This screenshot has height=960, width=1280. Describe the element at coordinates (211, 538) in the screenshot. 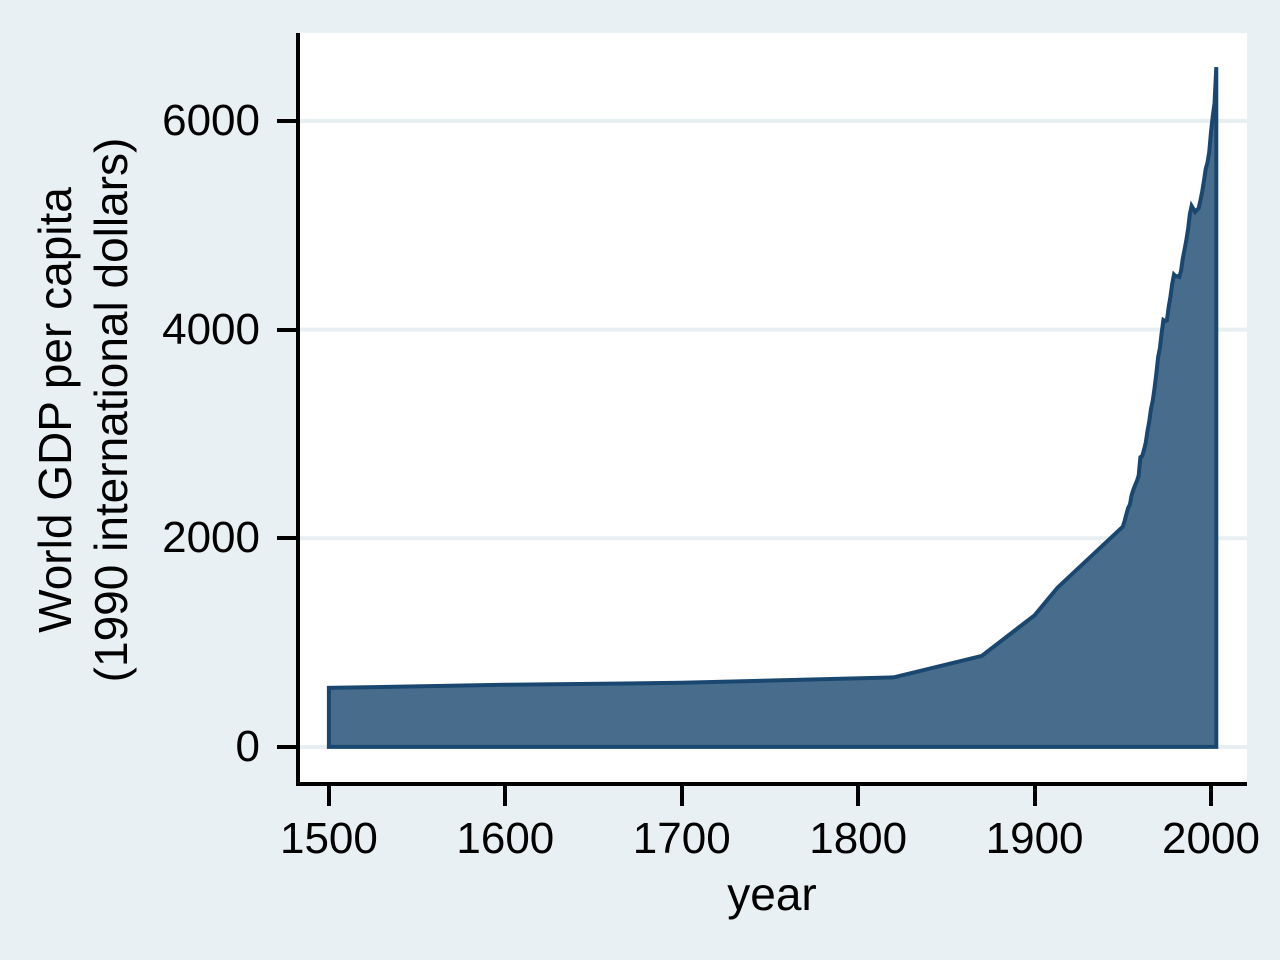

I see `y-tick-label: 2000` at that location.